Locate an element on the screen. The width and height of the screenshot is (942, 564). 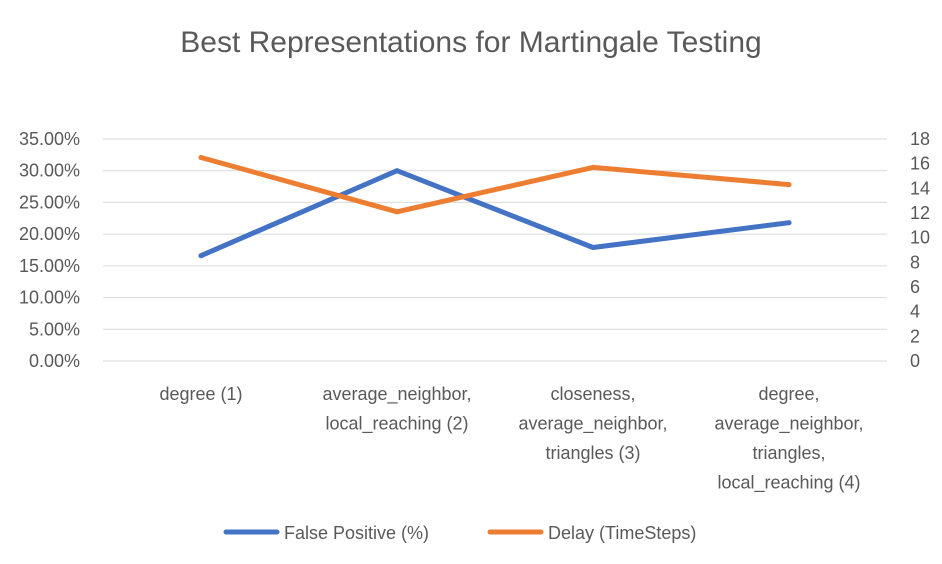
legend-label: Delay (TimeSteps) is located at coordinates (622, 533).